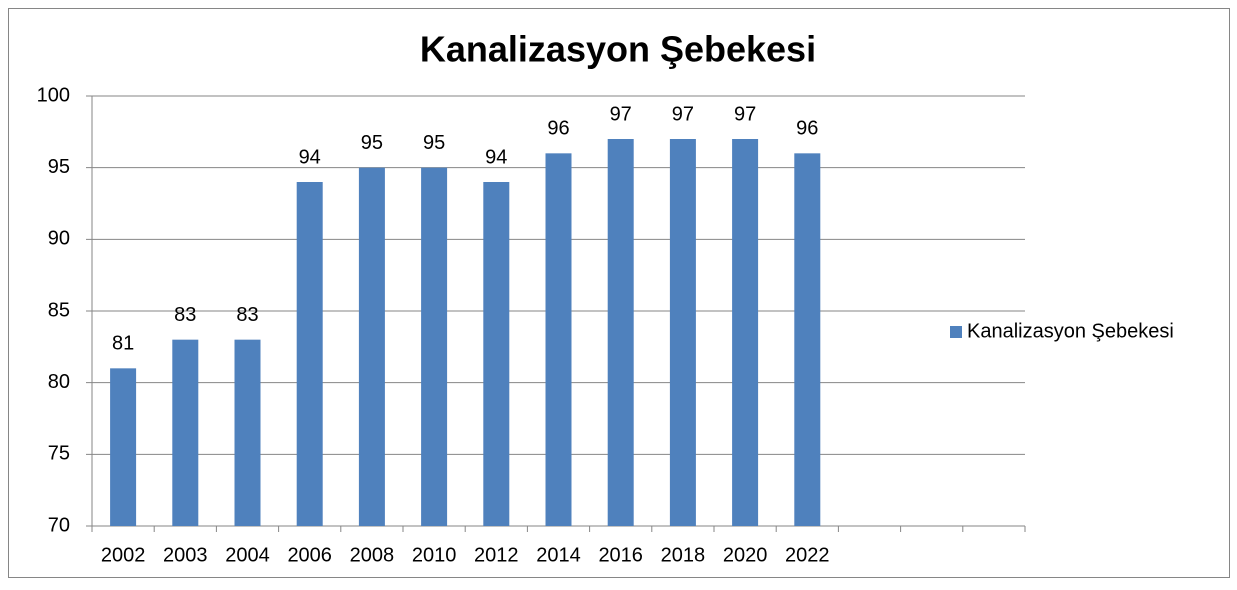 This screenshot has width=1237, height=590. Describe the element at coordinates (372, 555) in the screenshot. I see `x-tick-label: 2008` at that location.